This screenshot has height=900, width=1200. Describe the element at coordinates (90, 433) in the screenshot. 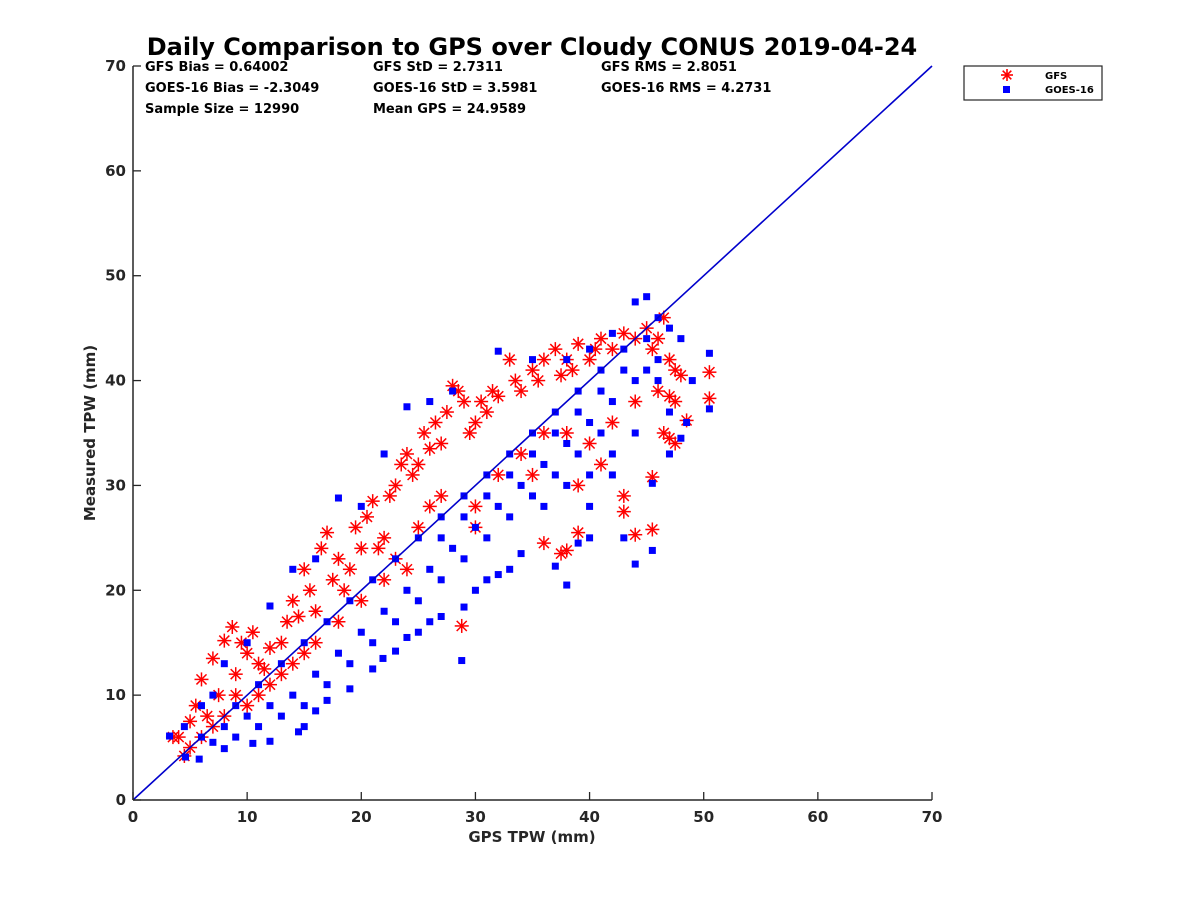

I see `y-axis-label: Measured TPW (mm)` at that location.